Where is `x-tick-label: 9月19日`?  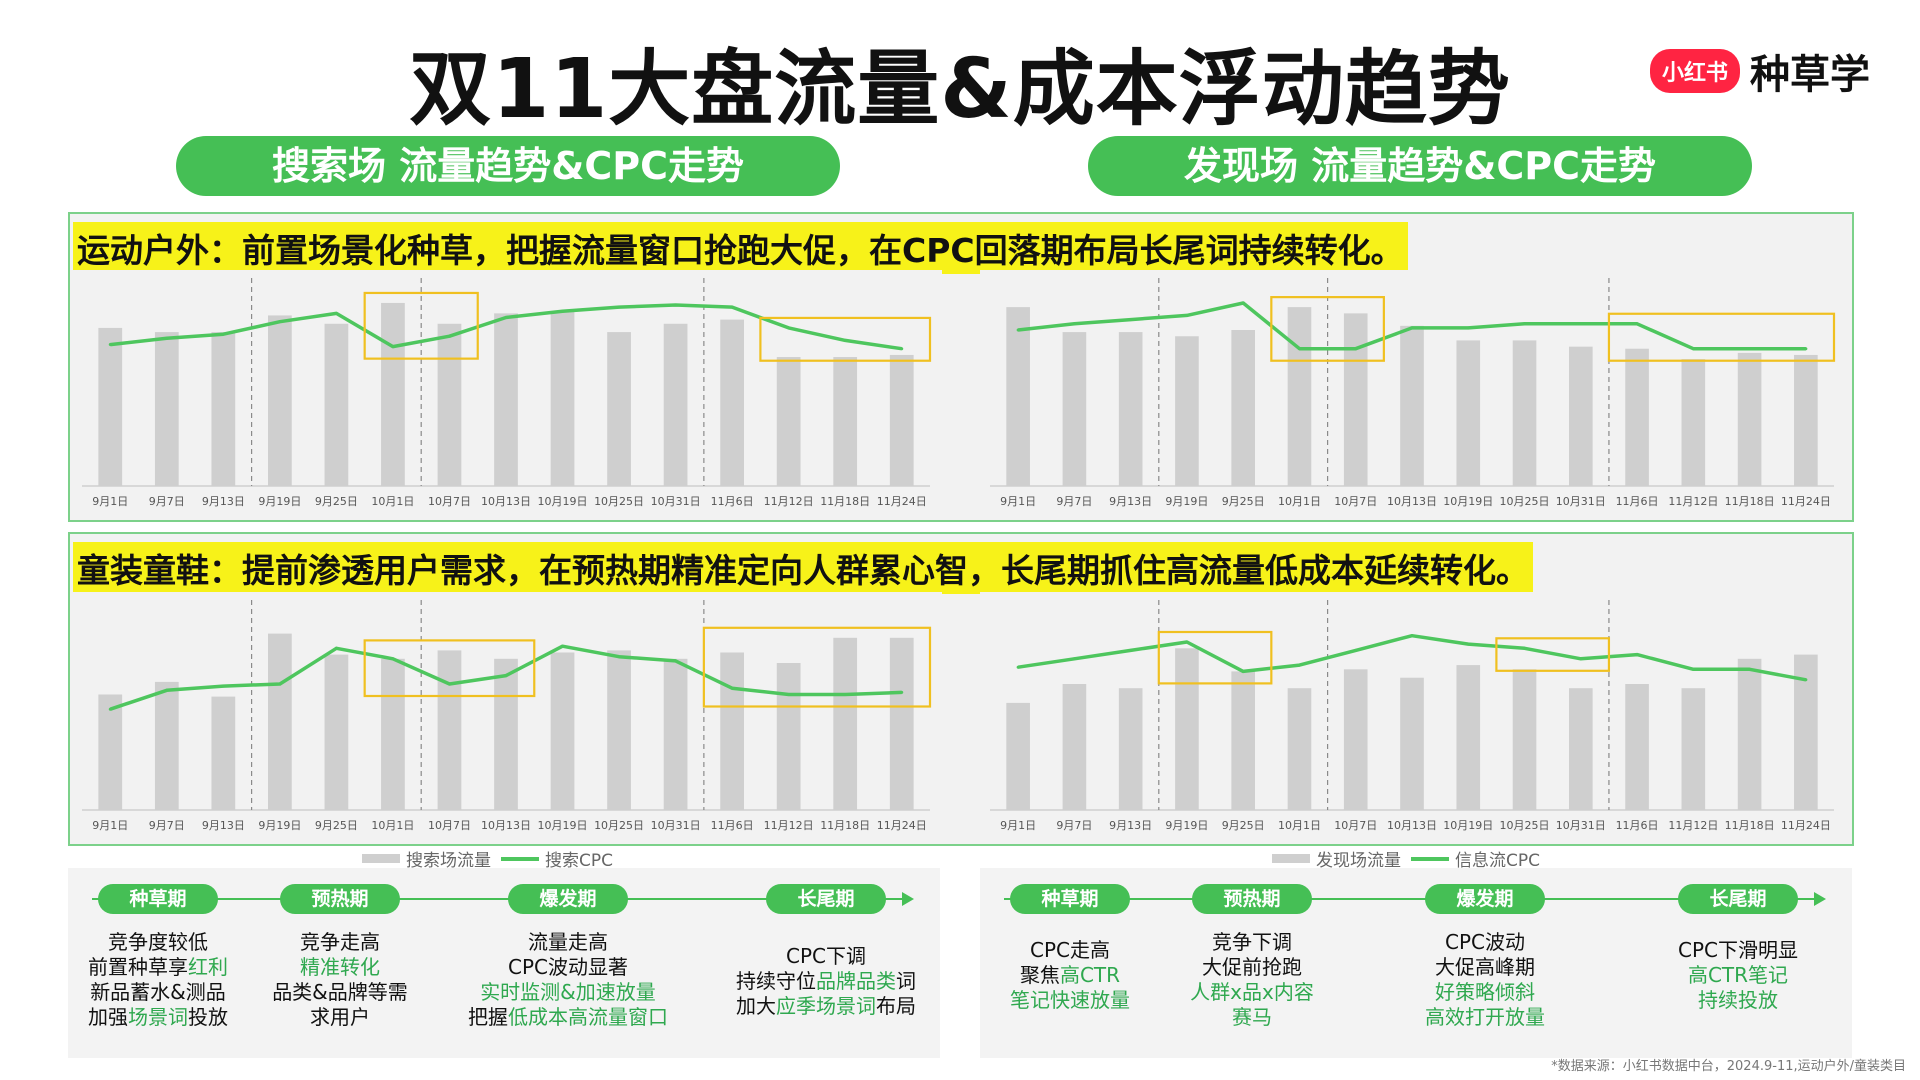
x-tick-label: 9月19日 is located at coordinates (279, 501).